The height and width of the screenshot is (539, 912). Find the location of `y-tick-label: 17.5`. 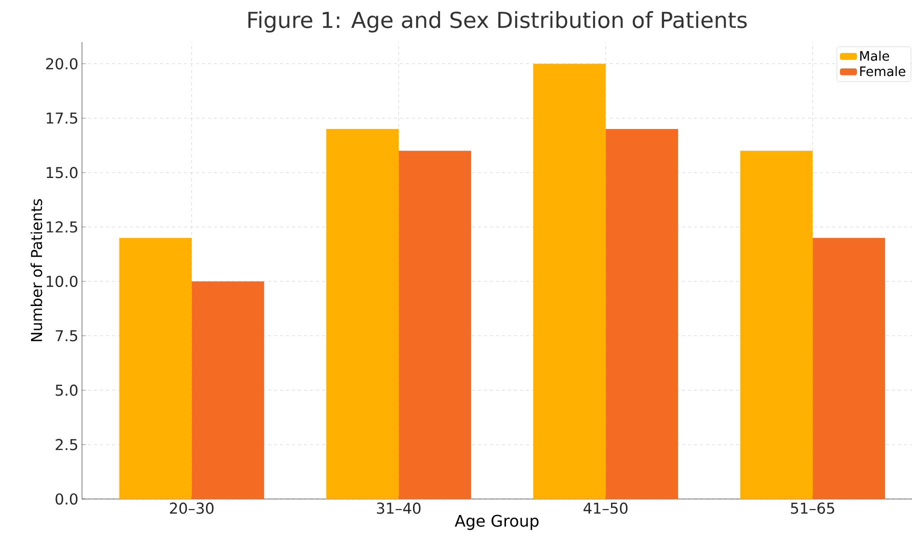

y-tick-label: 17.5 is located at coordinates (62, 118).